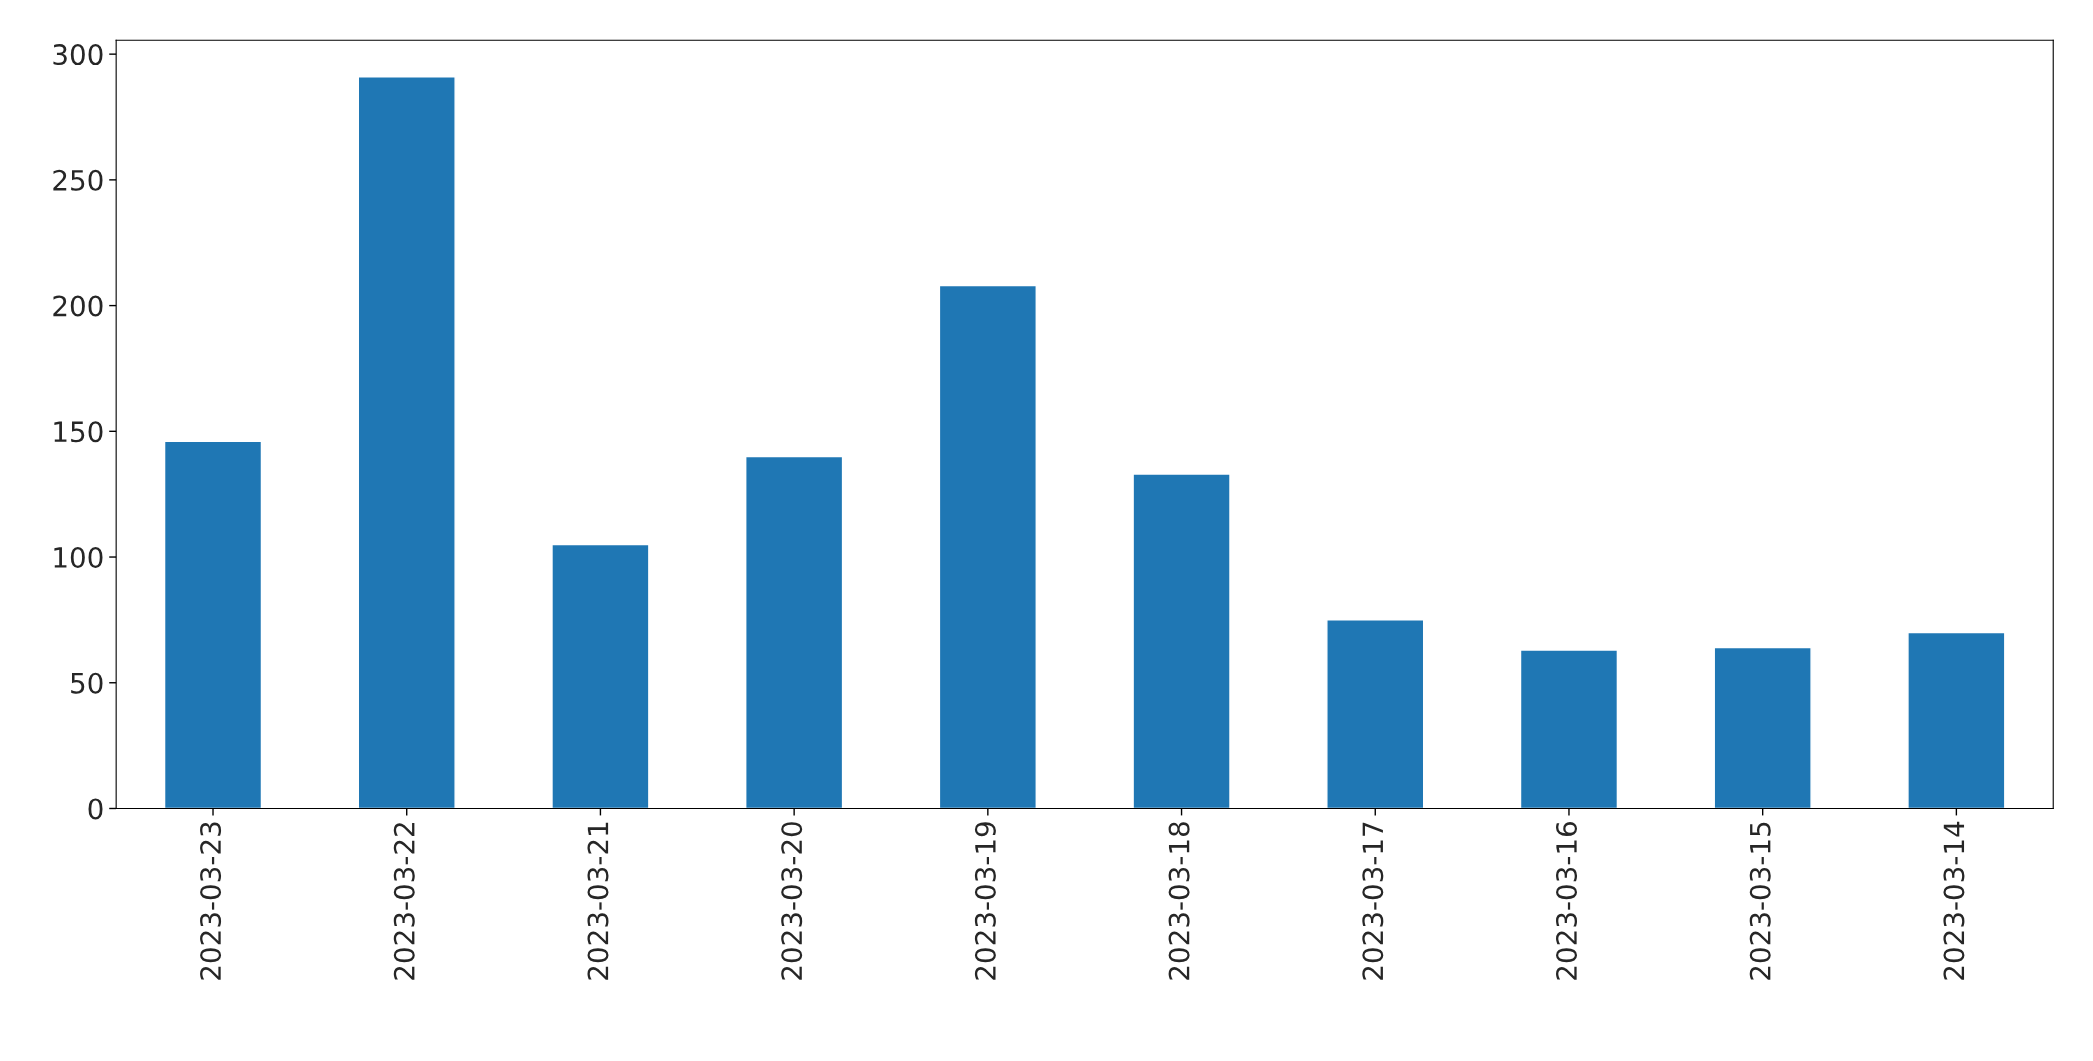 The width and height of the screenshot is (2093, 1061). I want to click on y-tick-label: 250, so click(78, 180).